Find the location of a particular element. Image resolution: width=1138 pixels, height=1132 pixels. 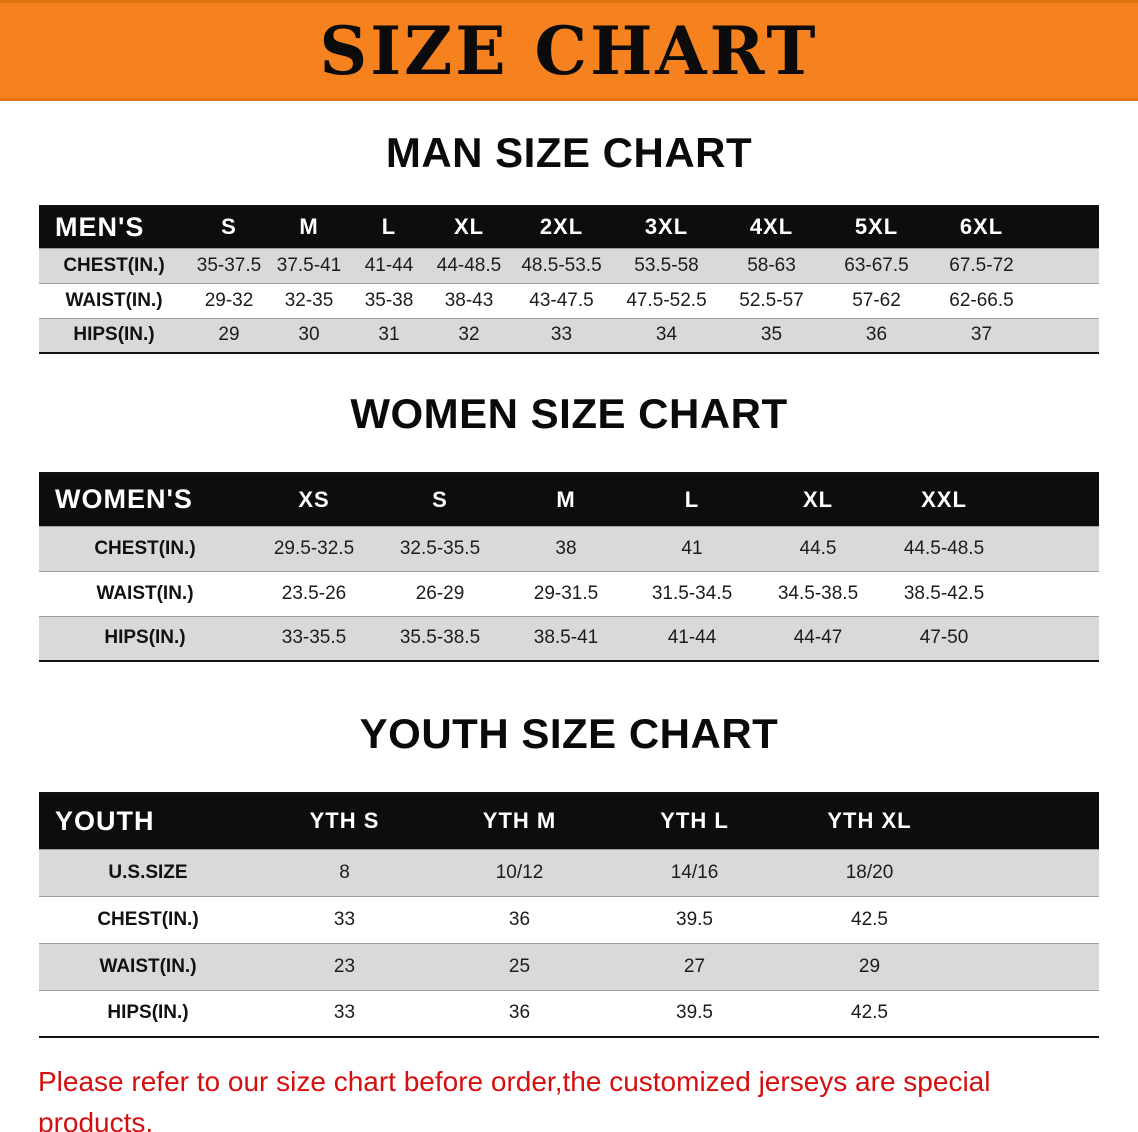

column-header: 3XL is located at coordinates (666, 227).